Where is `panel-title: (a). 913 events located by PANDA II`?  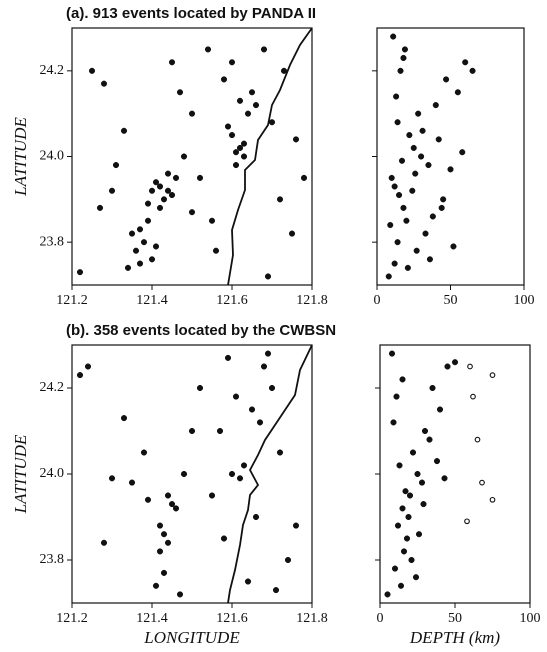 panel-title: (a). 913 events located by PANDA II is located at coordinates (191, 13).